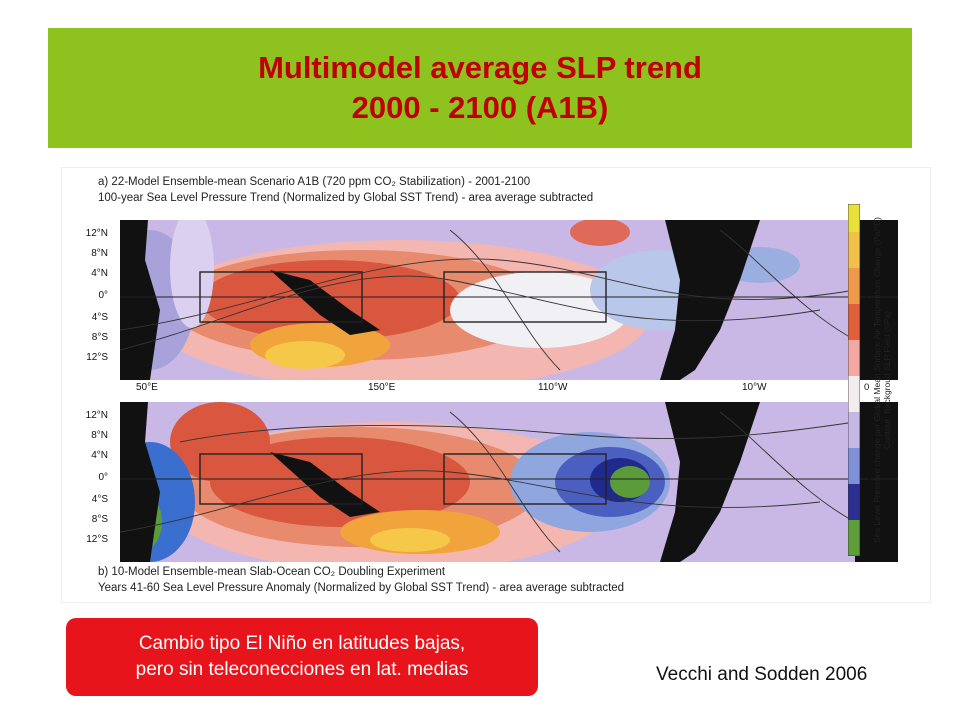 This screenshot has height=720, width=960. Describe the element at coordinates (99, 337) in the screenshot. I see `lat-label-a-5: 8°S` at that location.